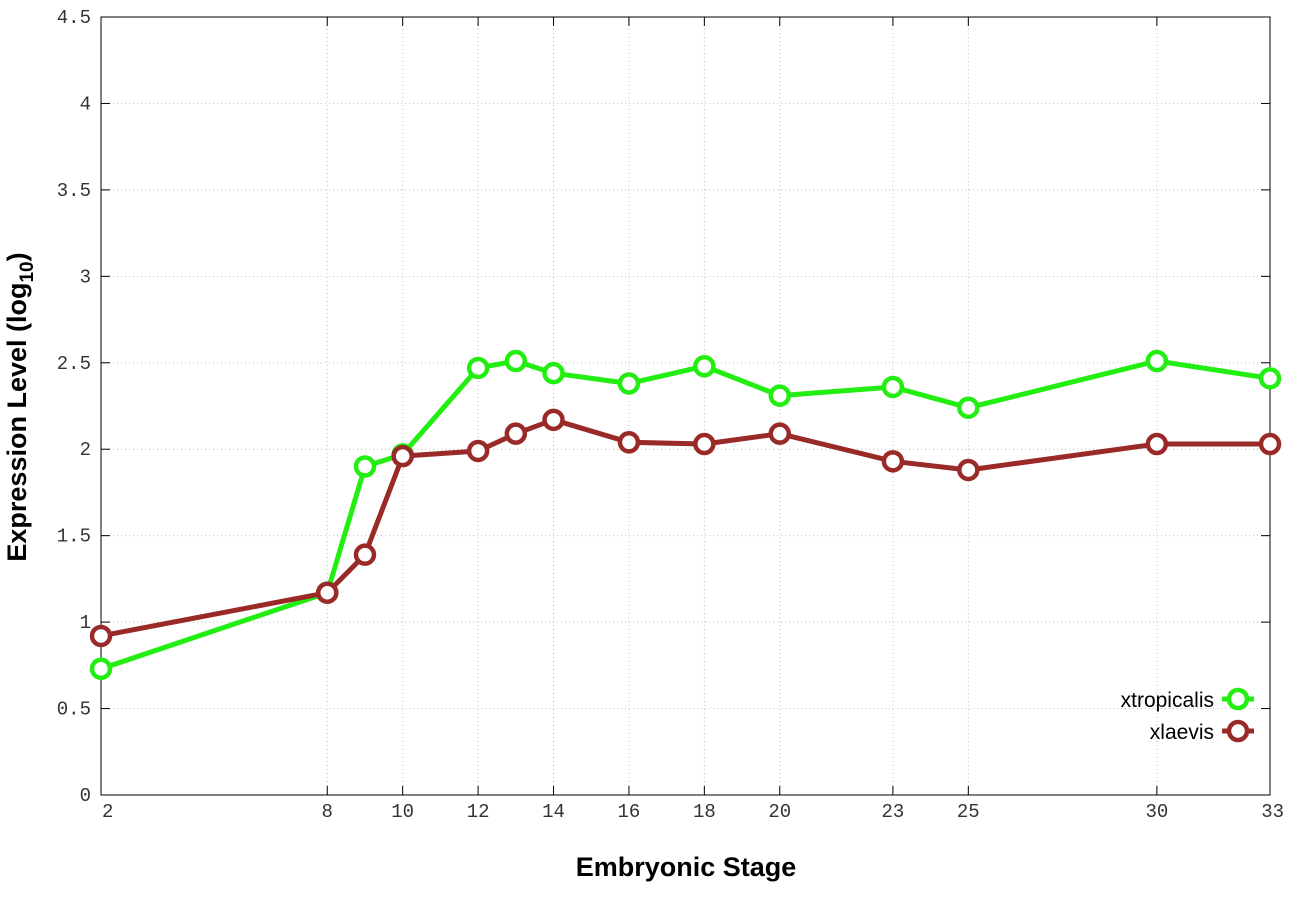 The height and width of the screenshot is (907, 1296). I want to click on y-tick-label: 2, so click(85, 450).